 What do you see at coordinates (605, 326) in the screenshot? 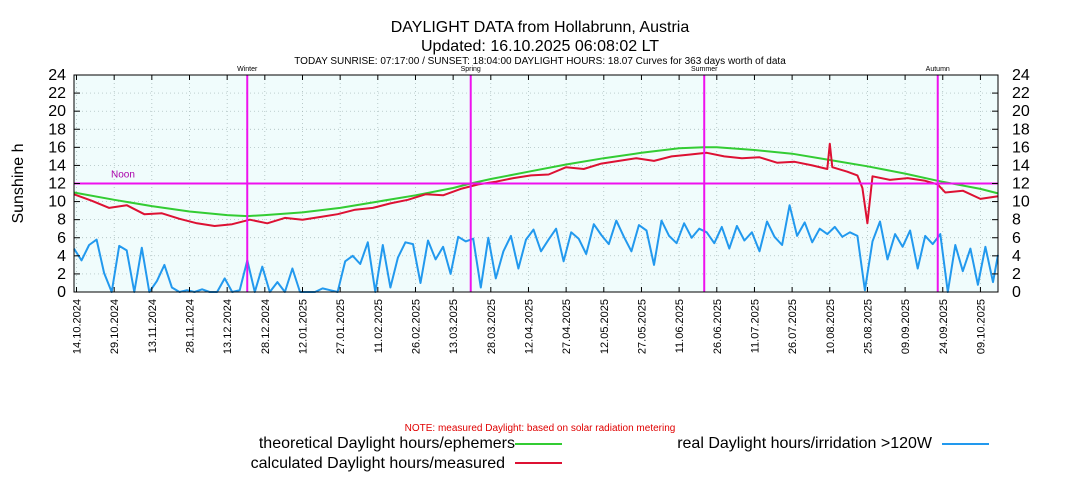
I see `x-tick-label: 12.05.2025` at bounding box center [605, 326].